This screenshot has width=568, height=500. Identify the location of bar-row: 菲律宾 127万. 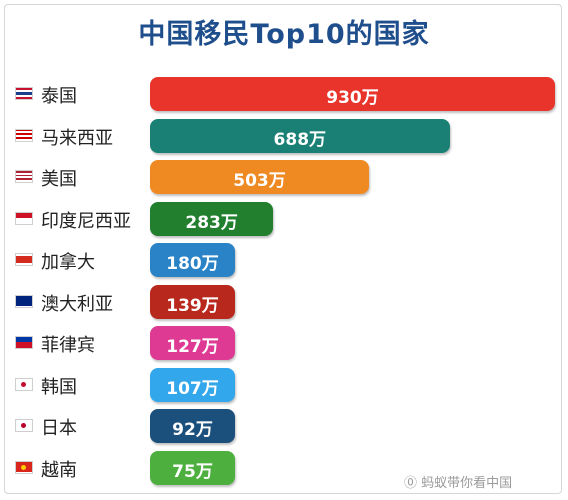
(284, 343).